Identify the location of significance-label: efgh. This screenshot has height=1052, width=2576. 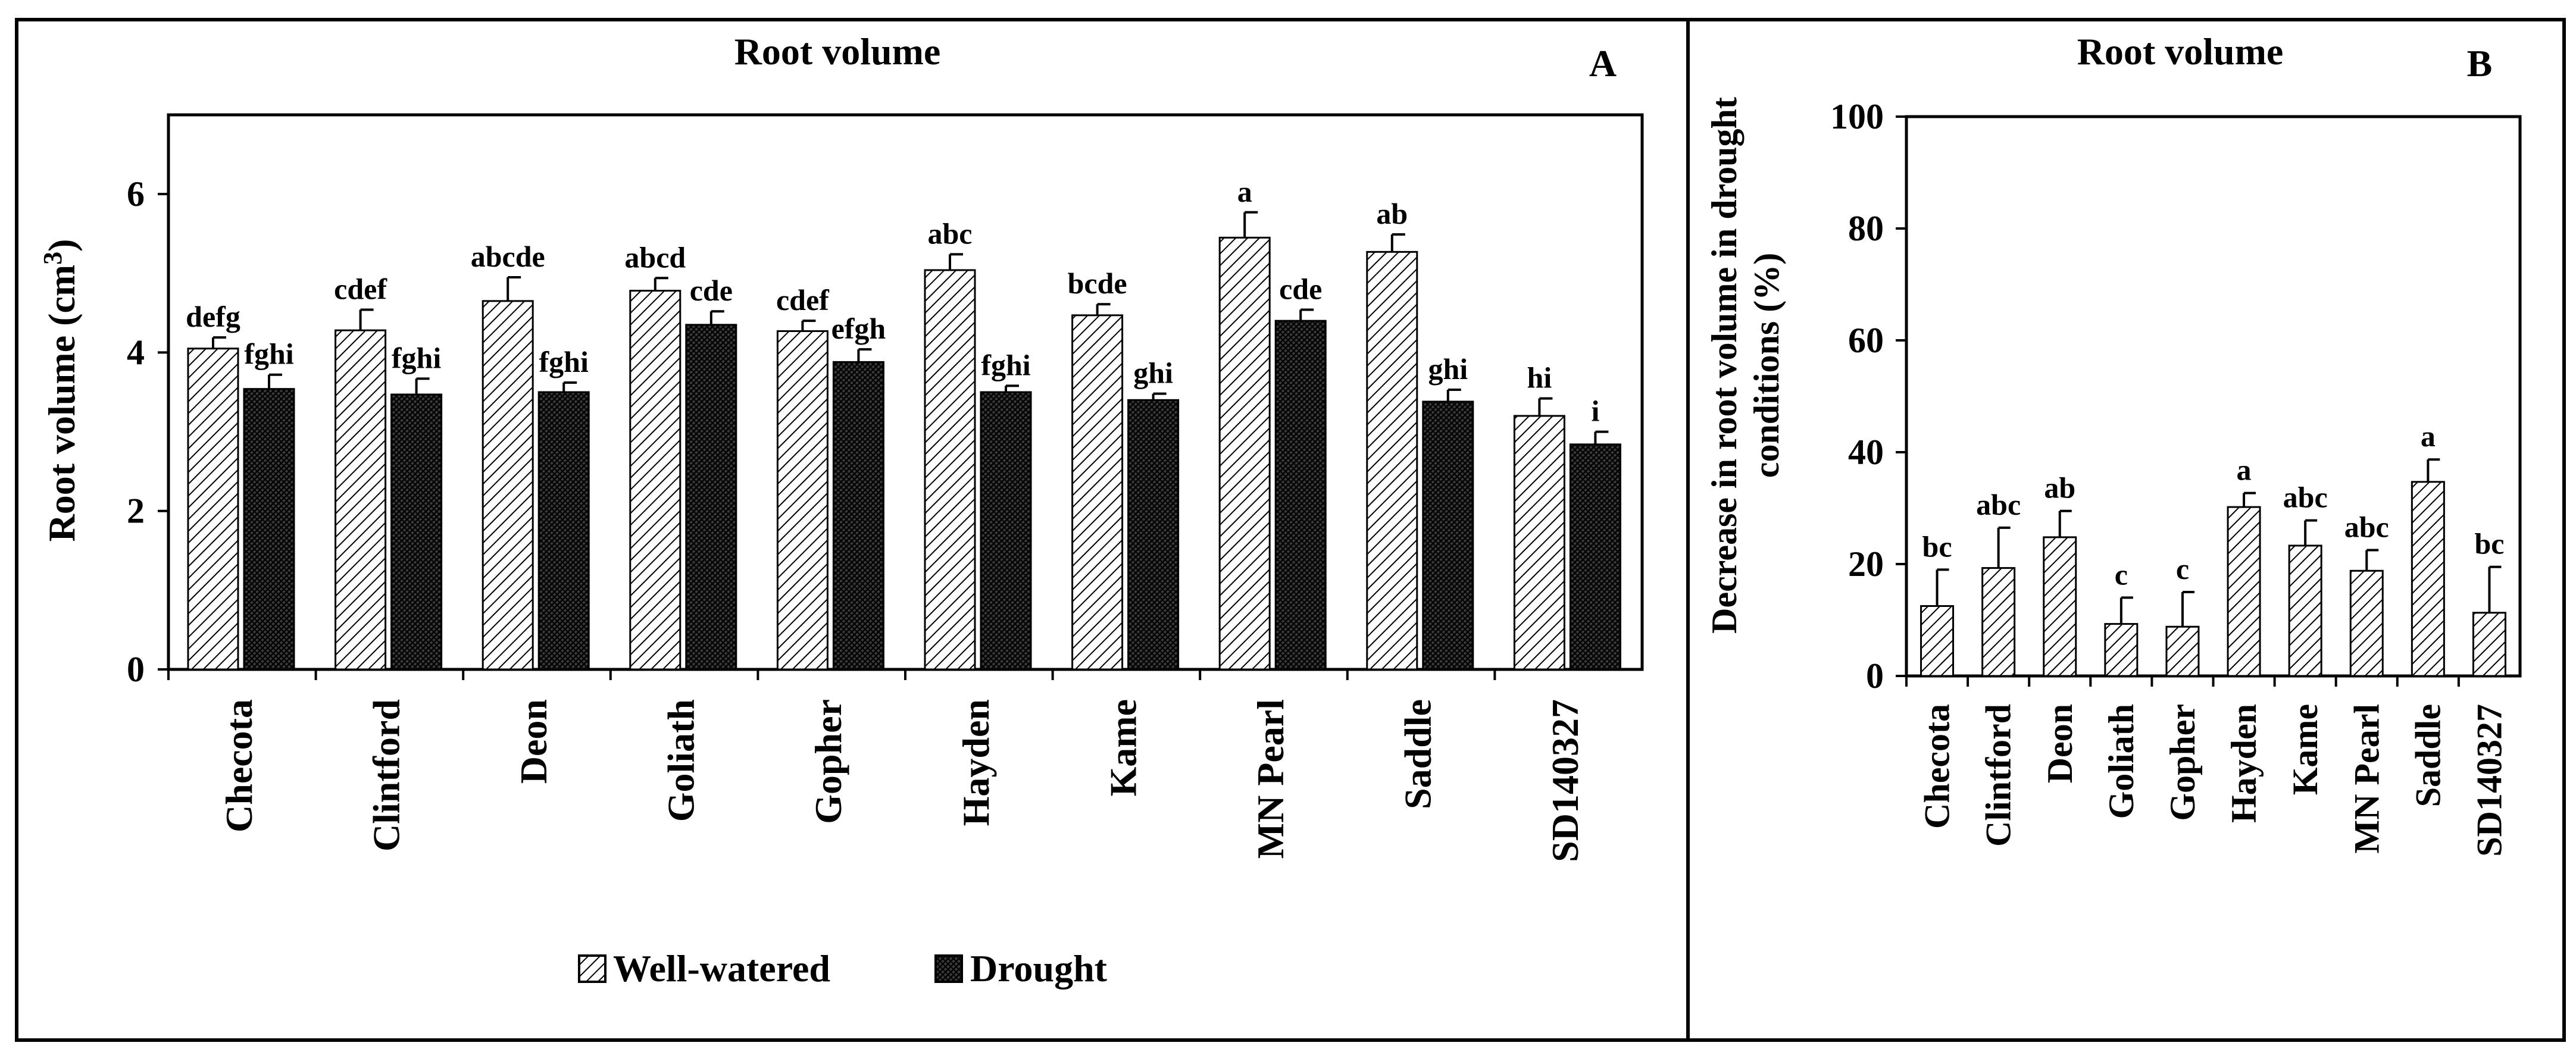
(858, 328).